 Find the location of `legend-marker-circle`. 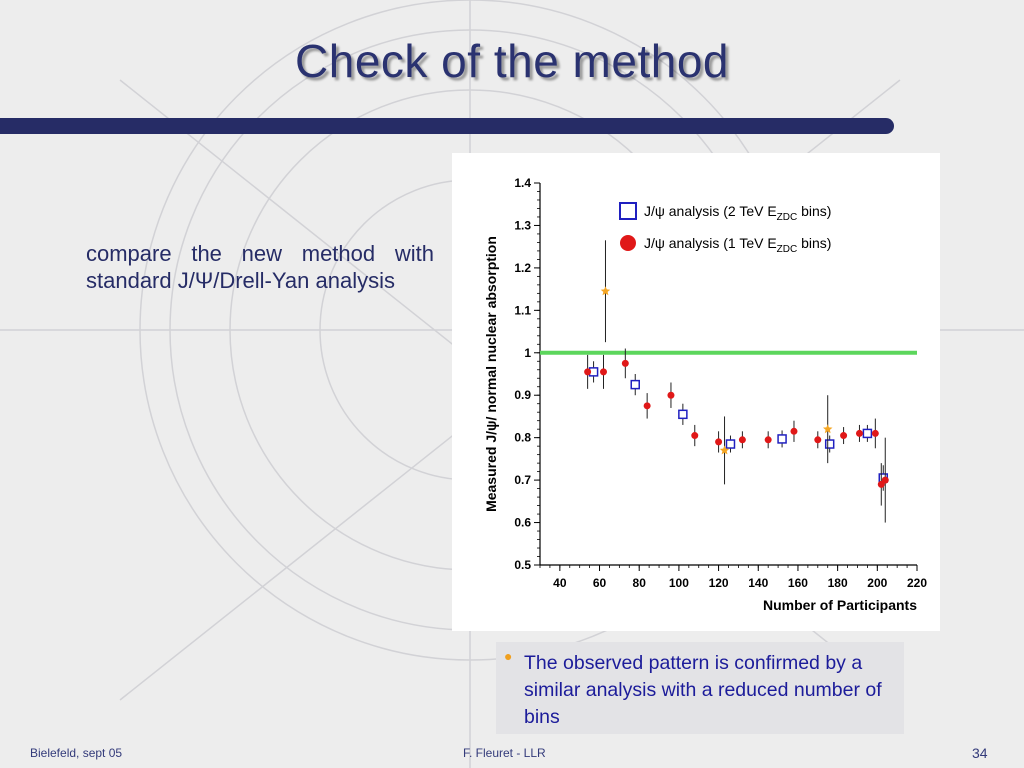

legend-marker-circle is located at coordinates (628, 243).